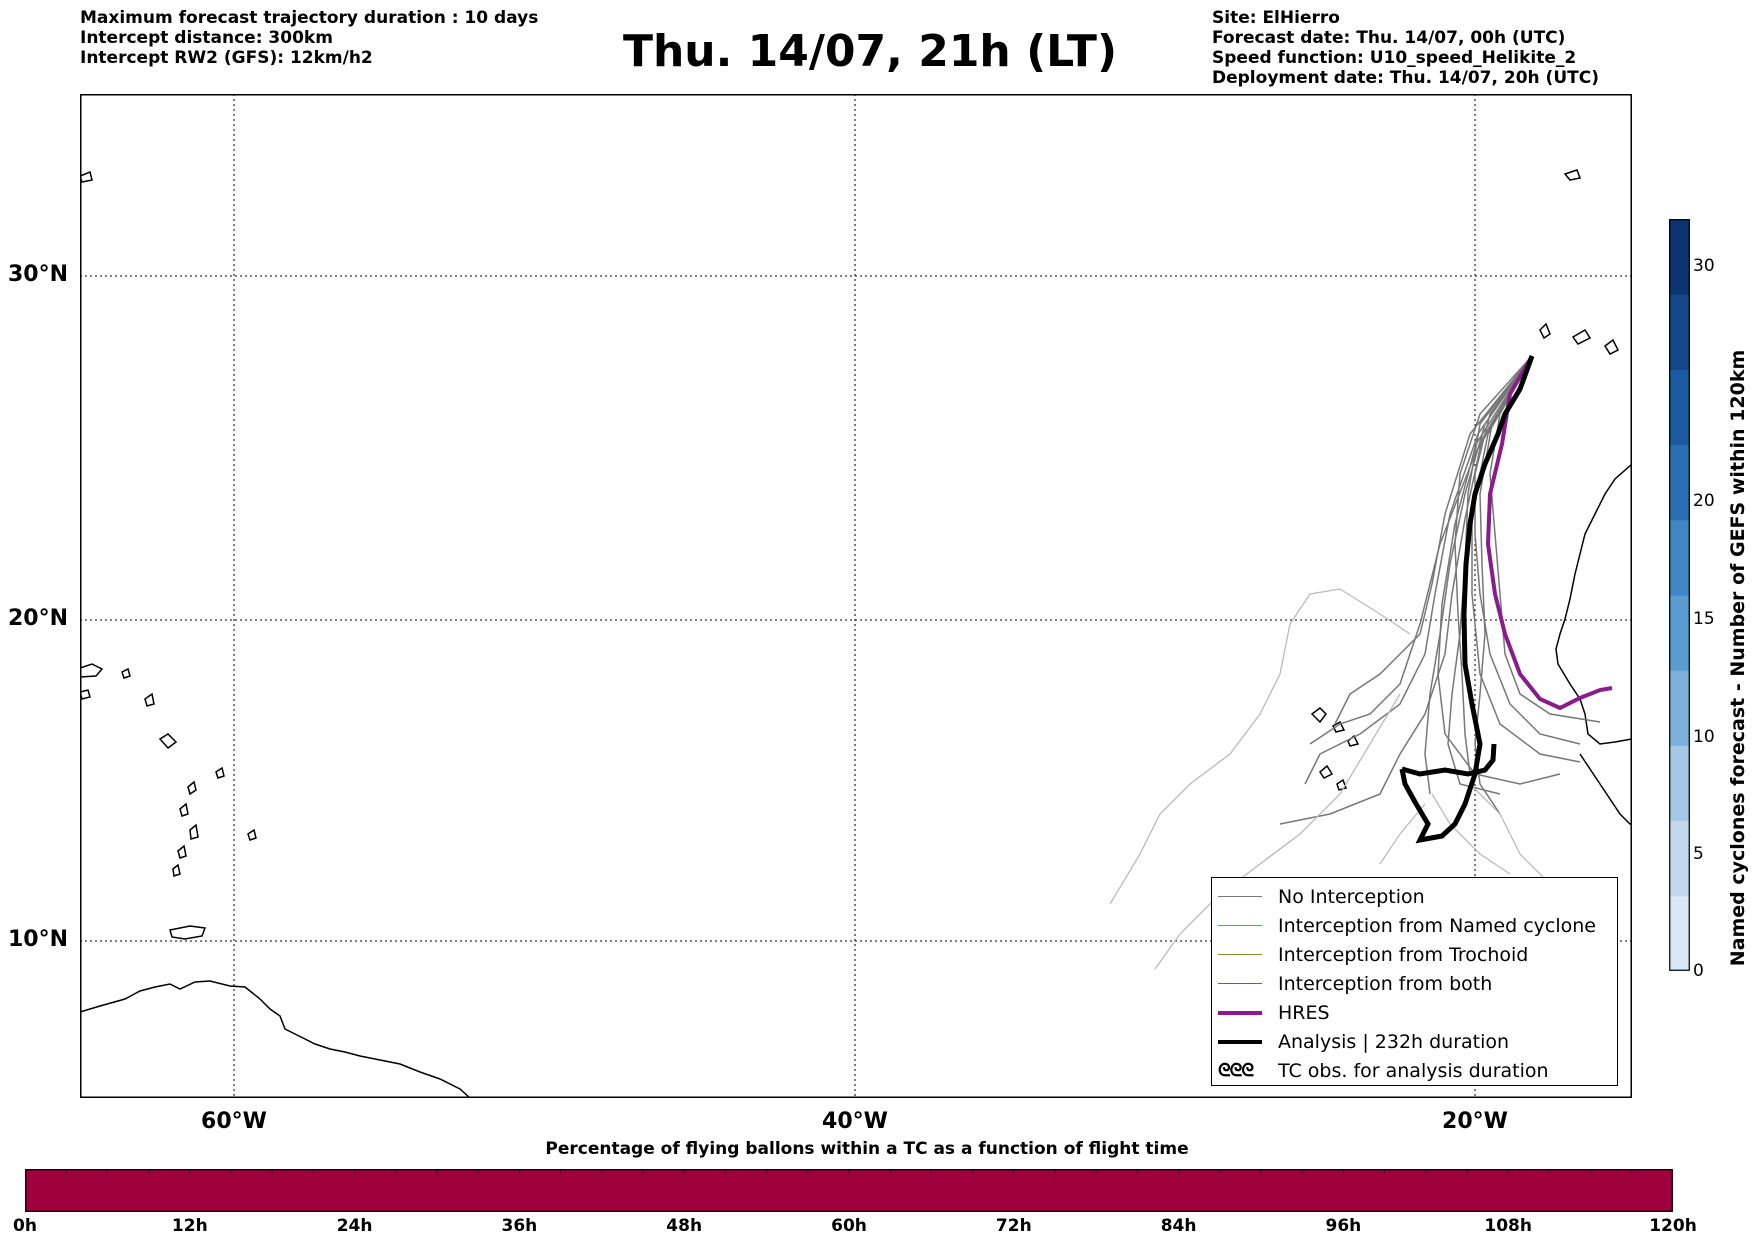  I want to click on colorbar-vertical-cells, so click(1679, 595).